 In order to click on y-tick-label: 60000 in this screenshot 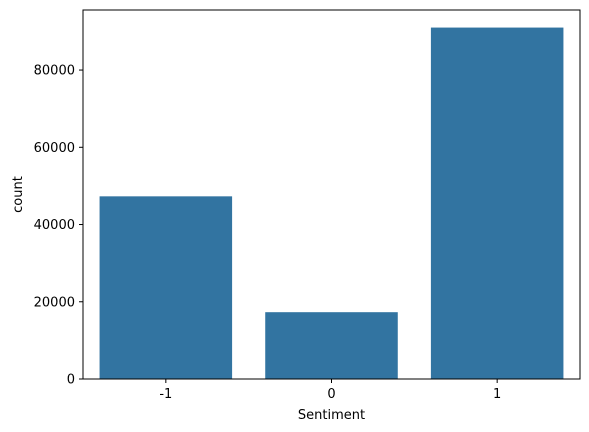, I will do `click(54, 148)`.